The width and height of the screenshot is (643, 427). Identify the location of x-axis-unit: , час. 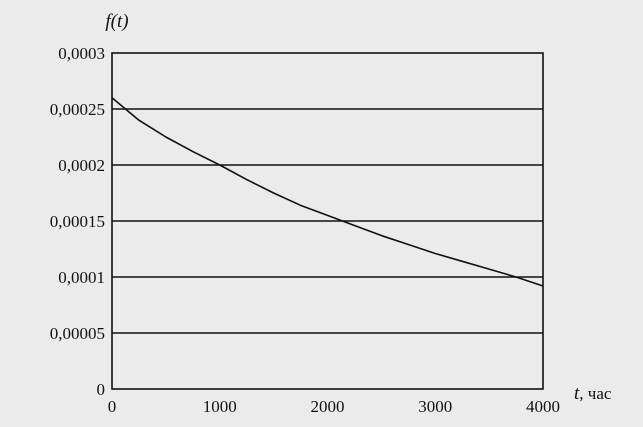
(595, 393).